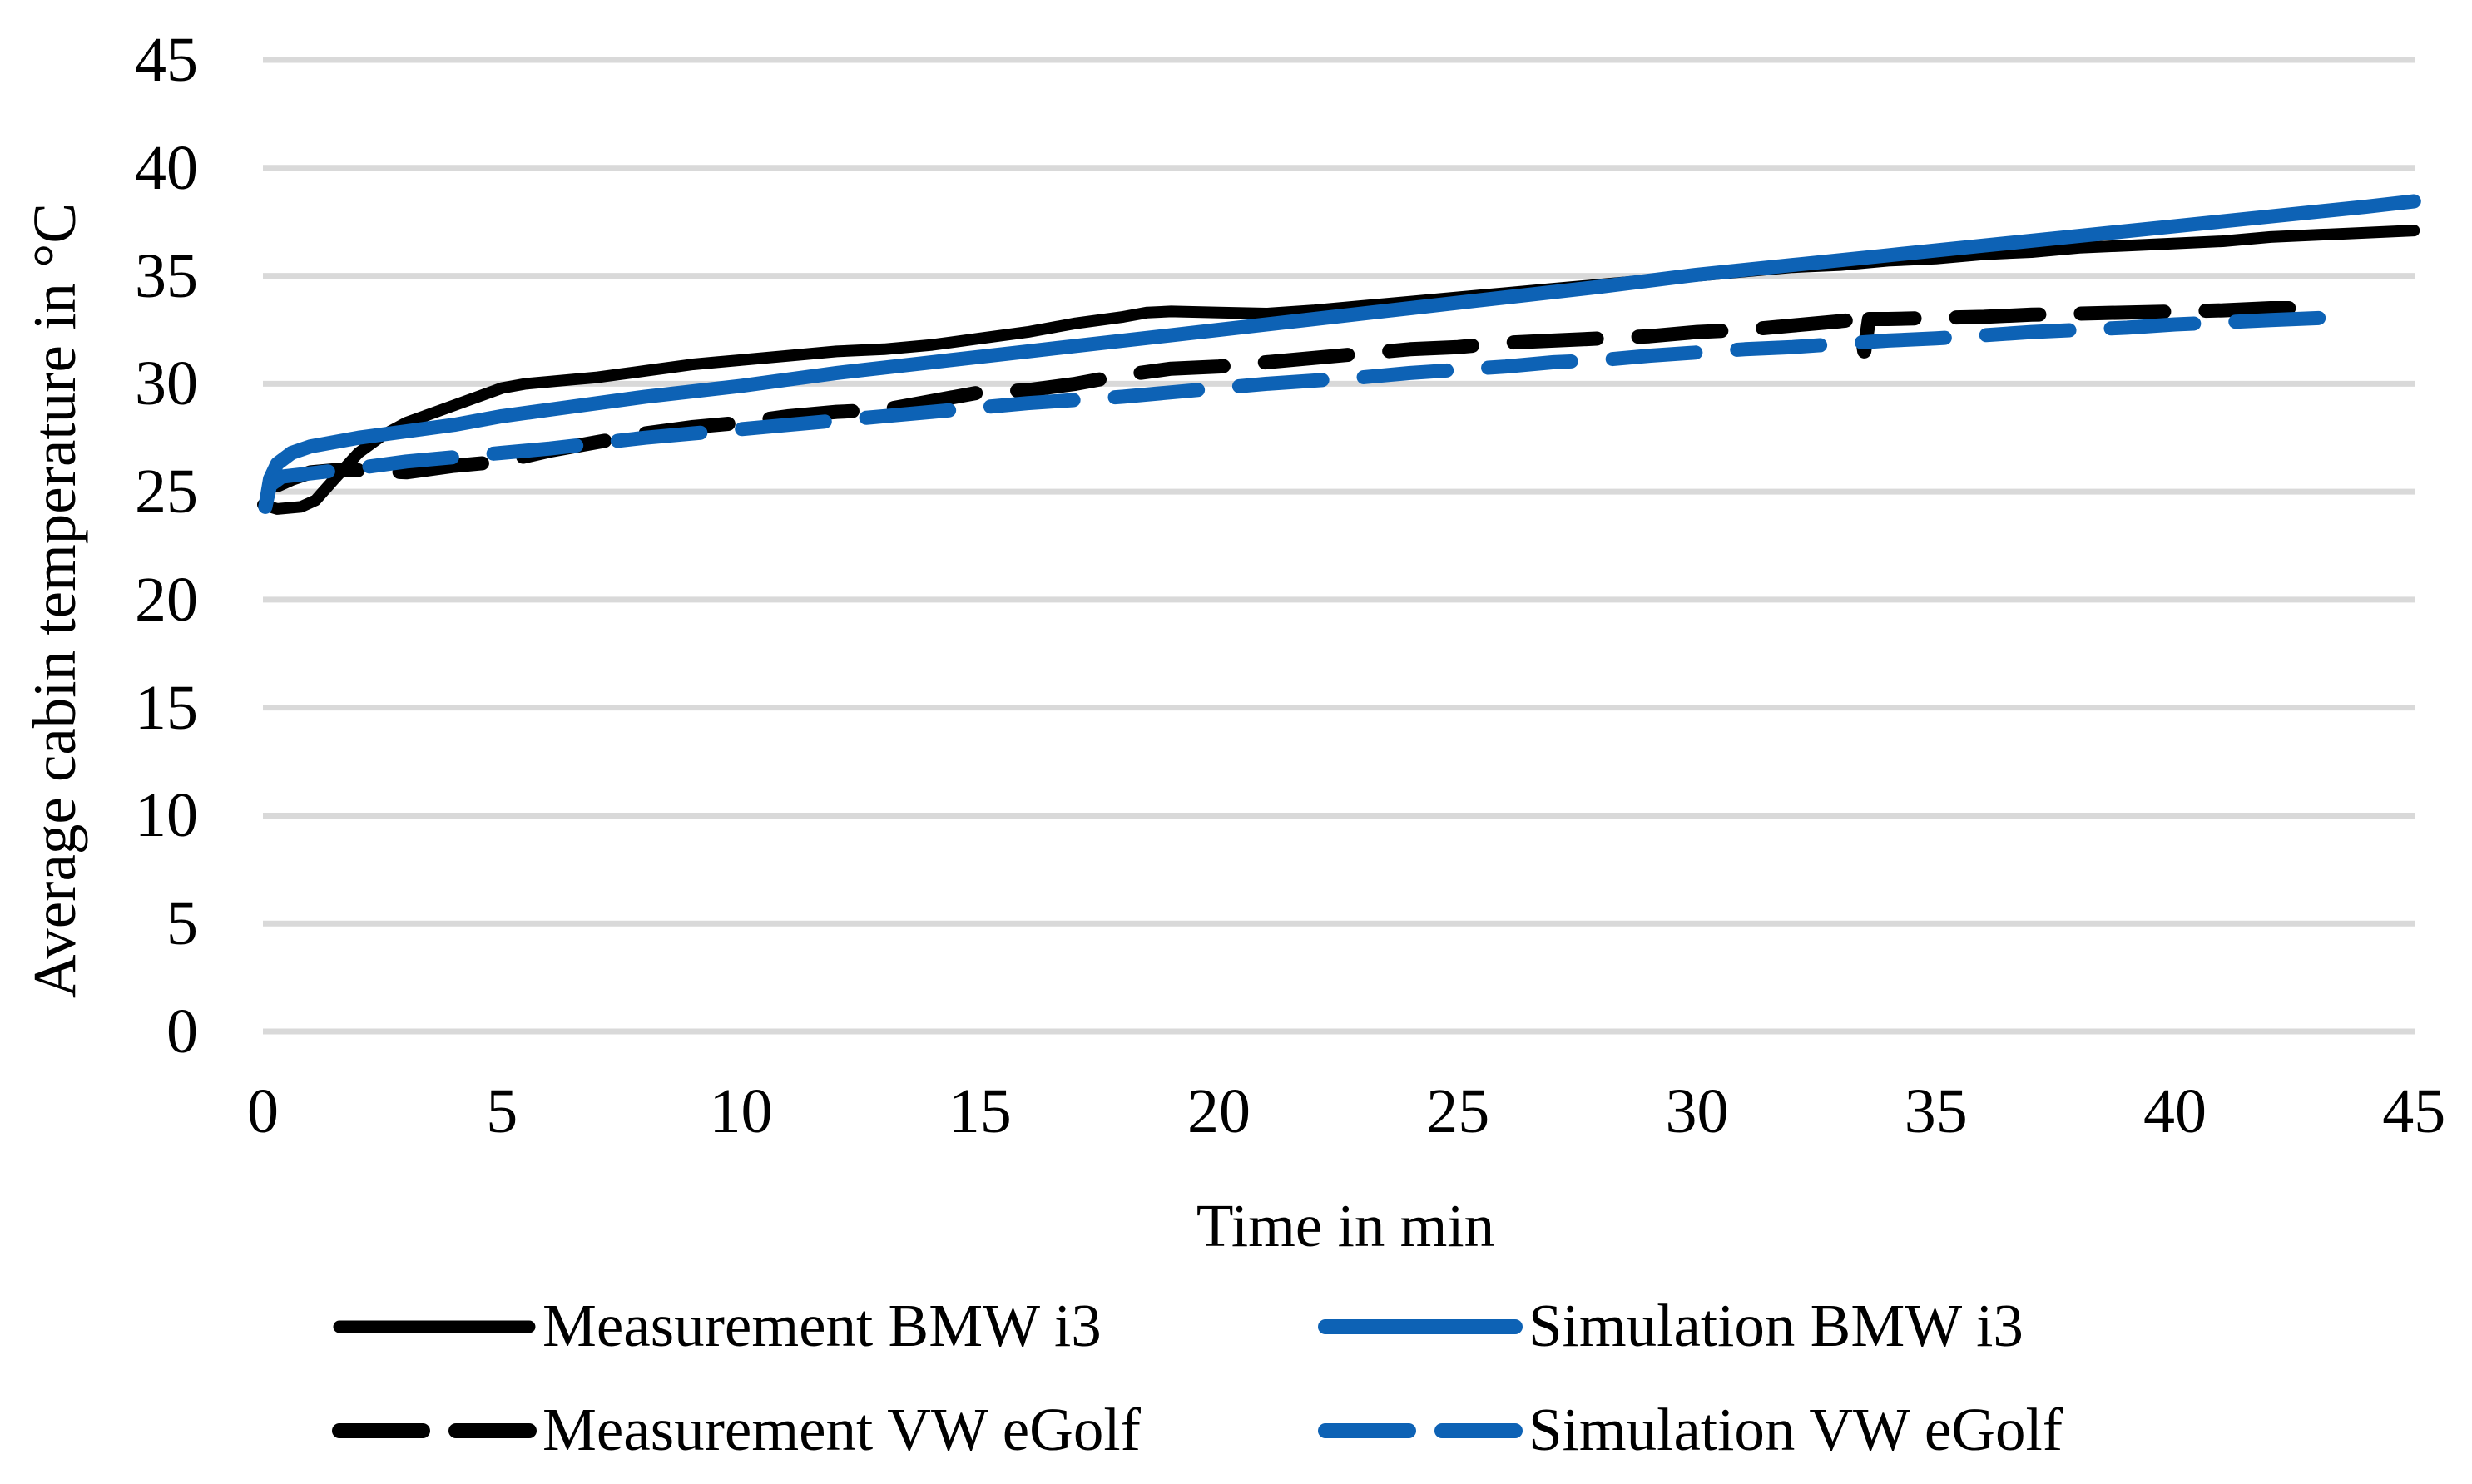 This screenshot has height=1484, width=2472. What do you see at coordinates (502, 1111) in the screenshot?
I see `x-tick-label-5: 5` at bounding box center [502, 1111].